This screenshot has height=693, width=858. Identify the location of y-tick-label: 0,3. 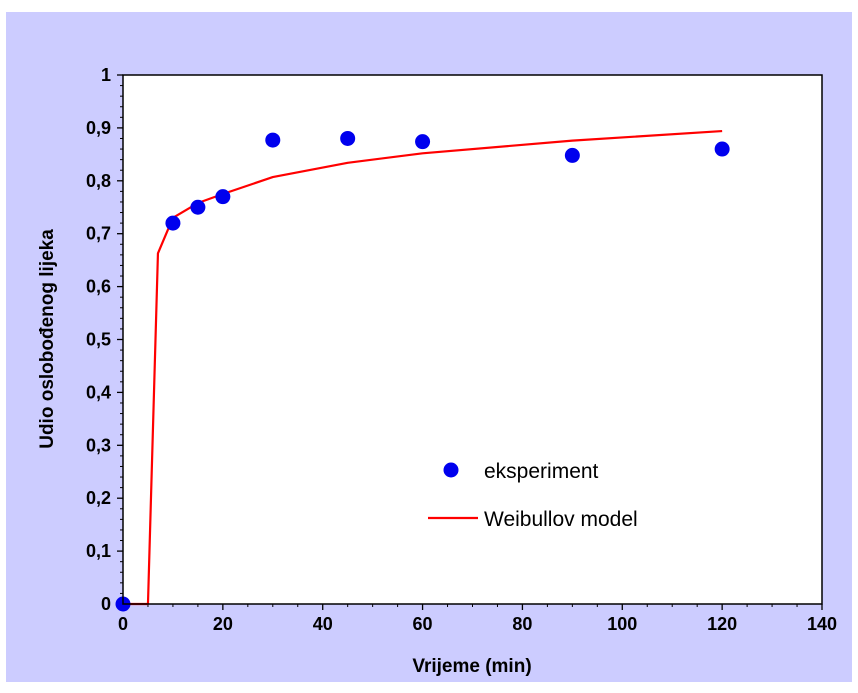
(98, 445).